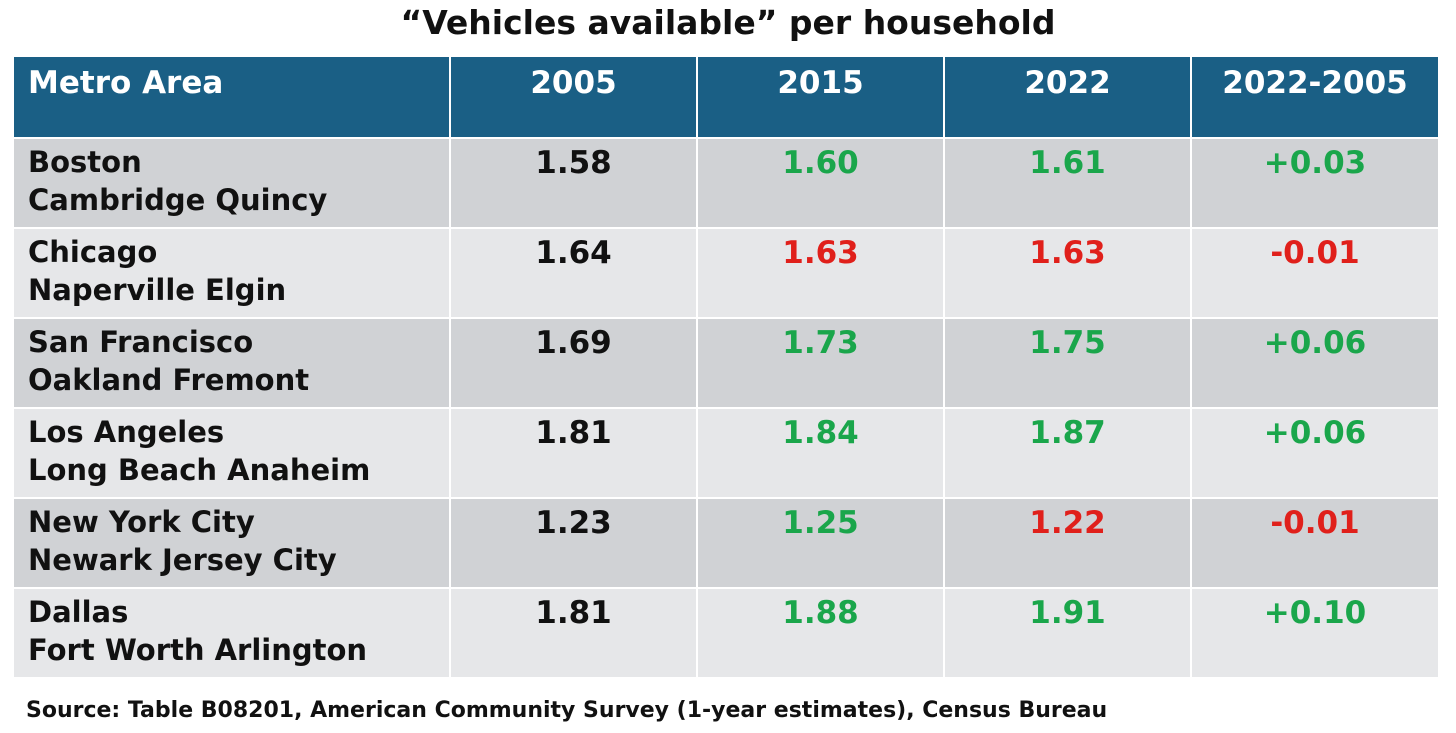 Image resolution: width=1456 pixels, height=733 pixels. I want to click on table-row: Chicago Naperville Elgin 1.64 1.63 1.63 -0.01, so click(726, 273).